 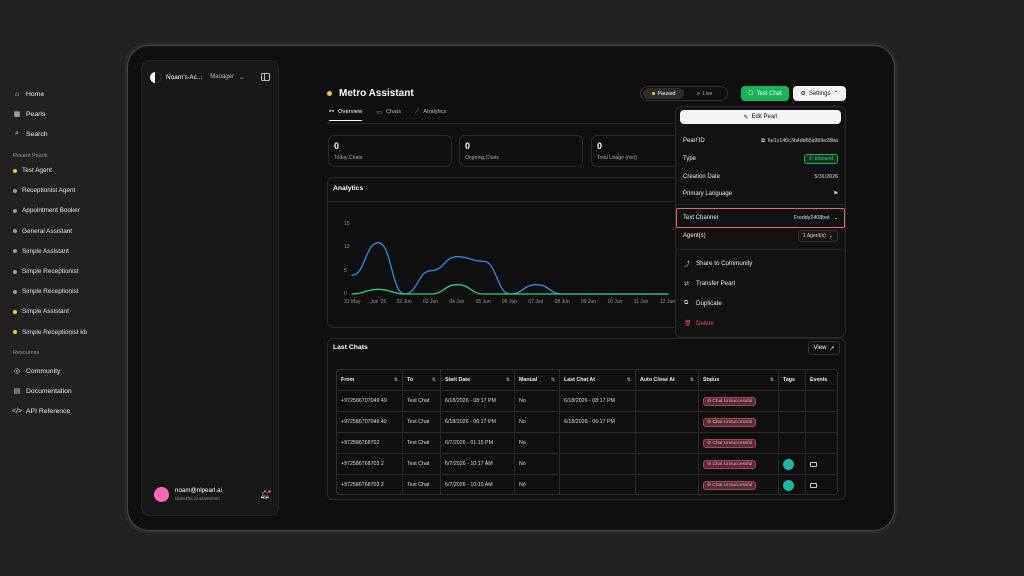 What do you see at coordinates (29, 114) in the screenshot?
I see `nav-pearls: ▦ Pearls` at bounding box center [29, 114].